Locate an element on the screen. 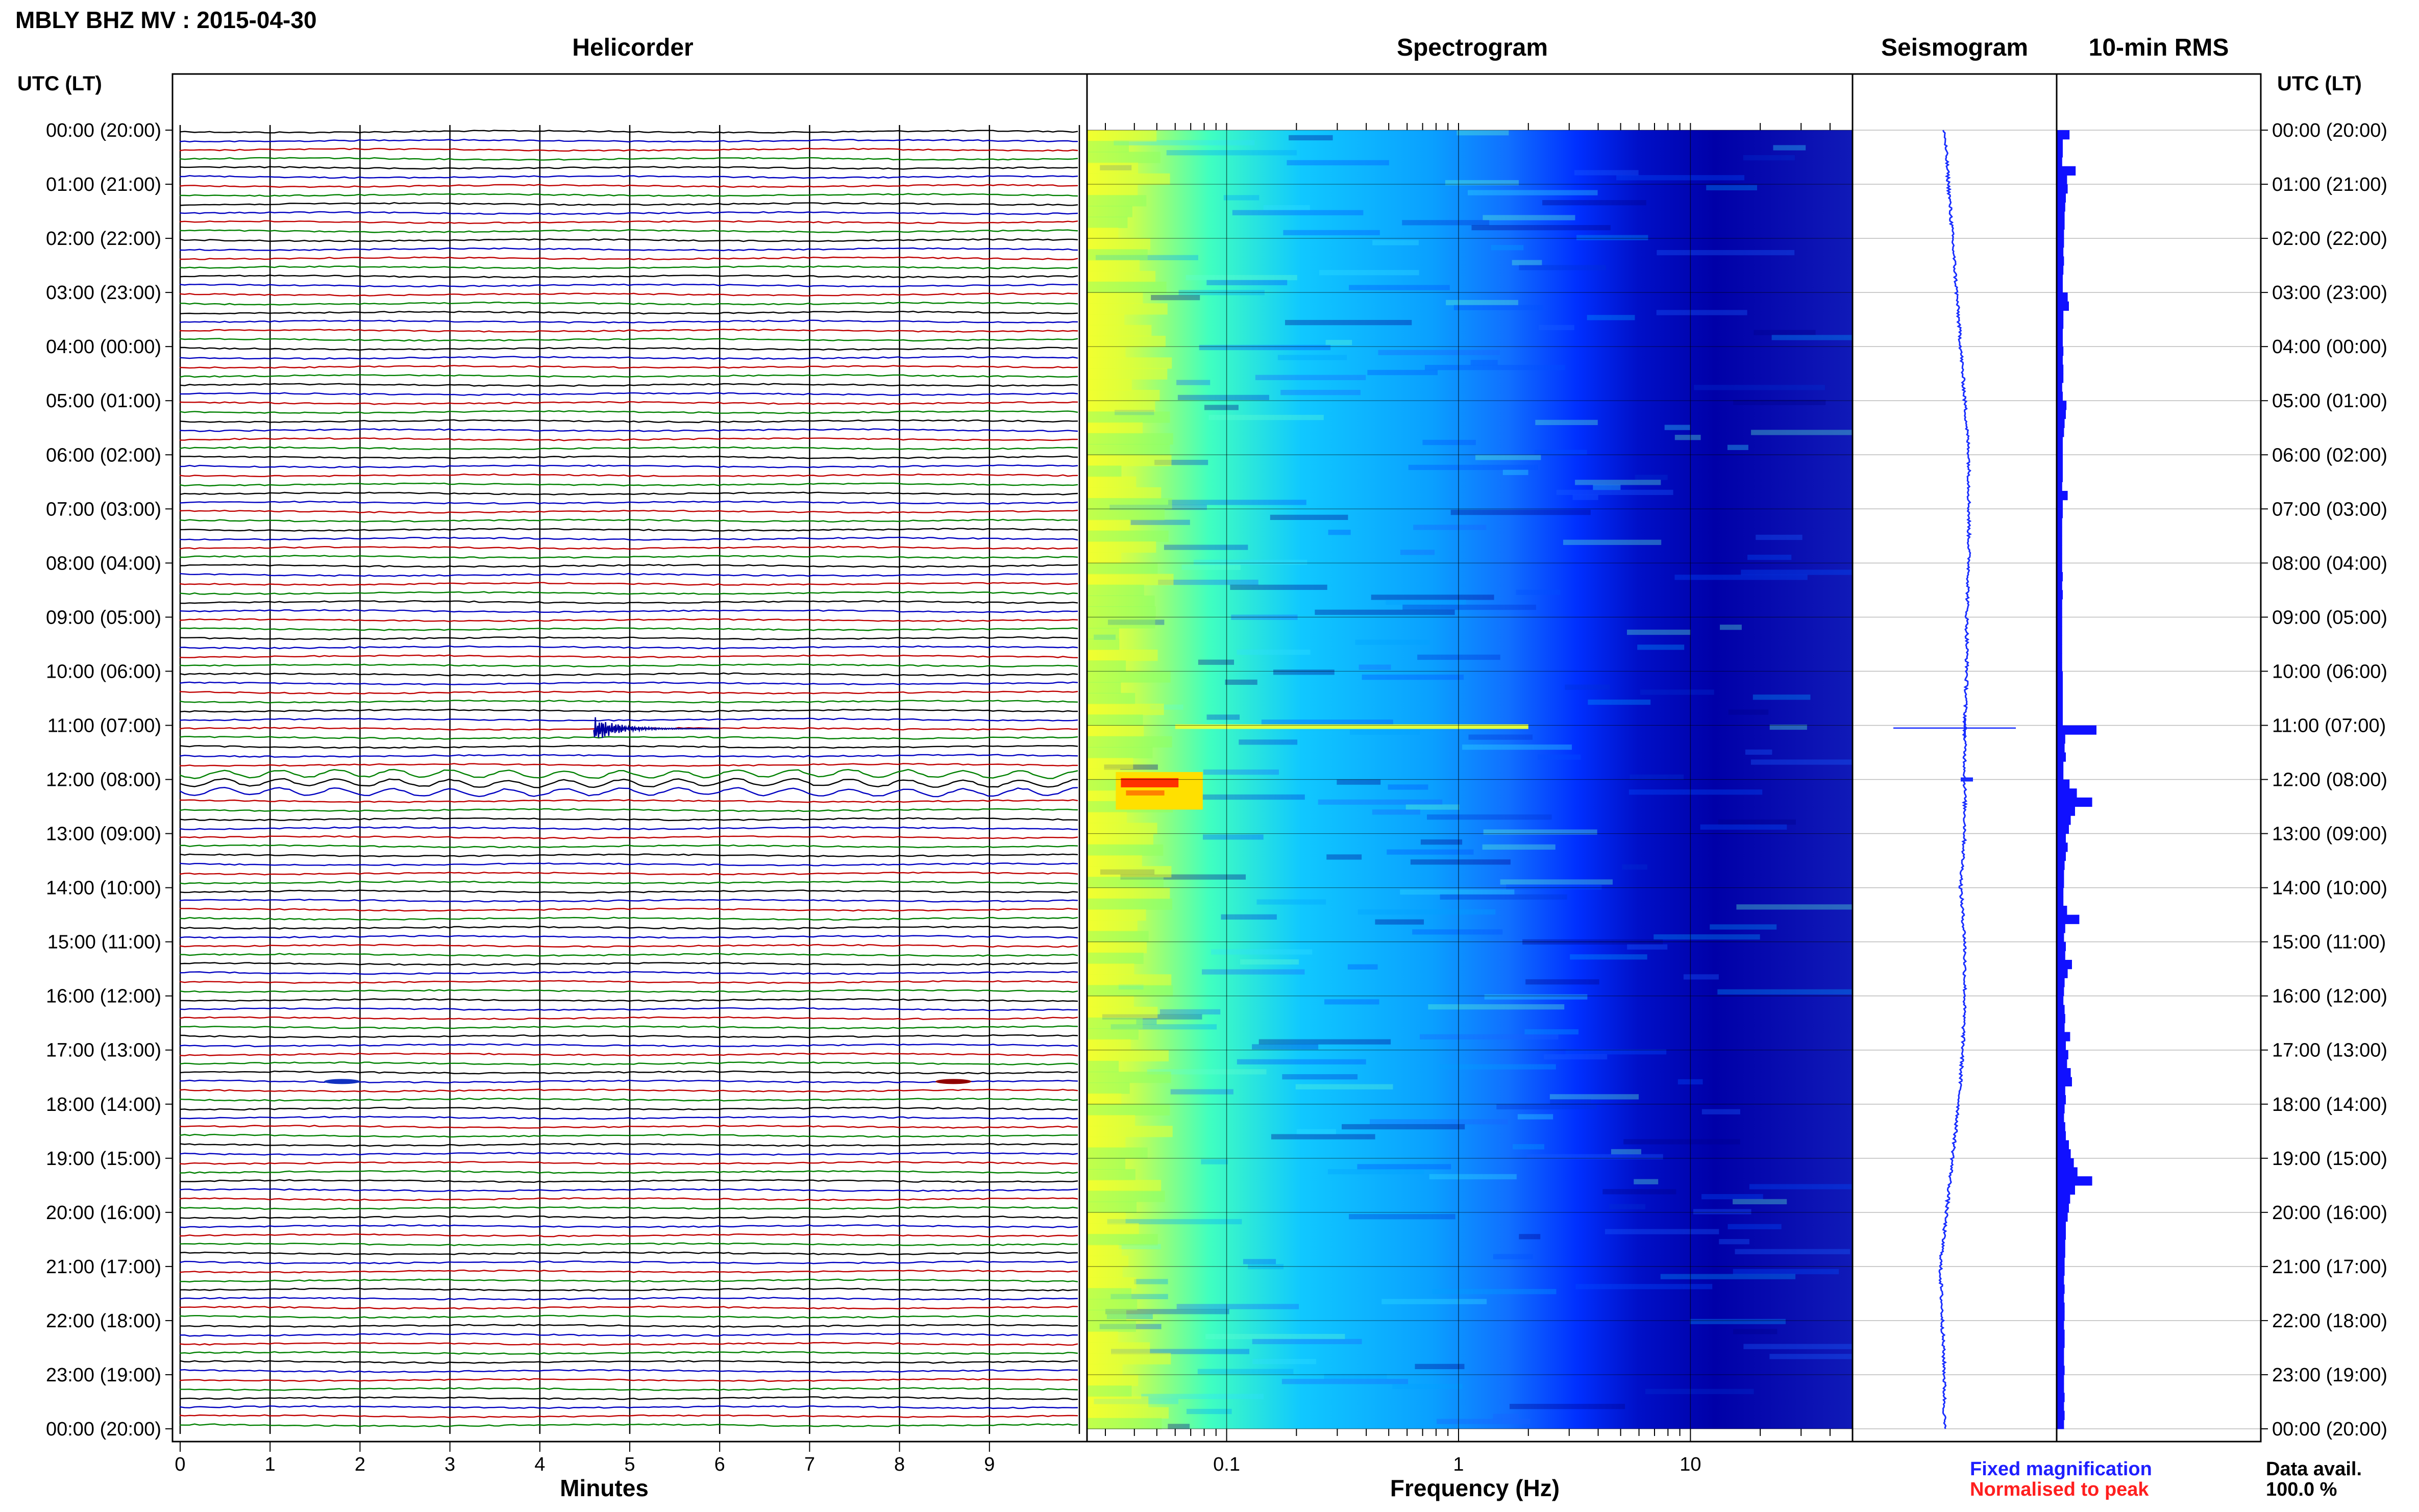 The width and height of the screenshot is (2419, 1512). left-time-label: 18:00 (14:00) is located at coordinates (103, 1105).